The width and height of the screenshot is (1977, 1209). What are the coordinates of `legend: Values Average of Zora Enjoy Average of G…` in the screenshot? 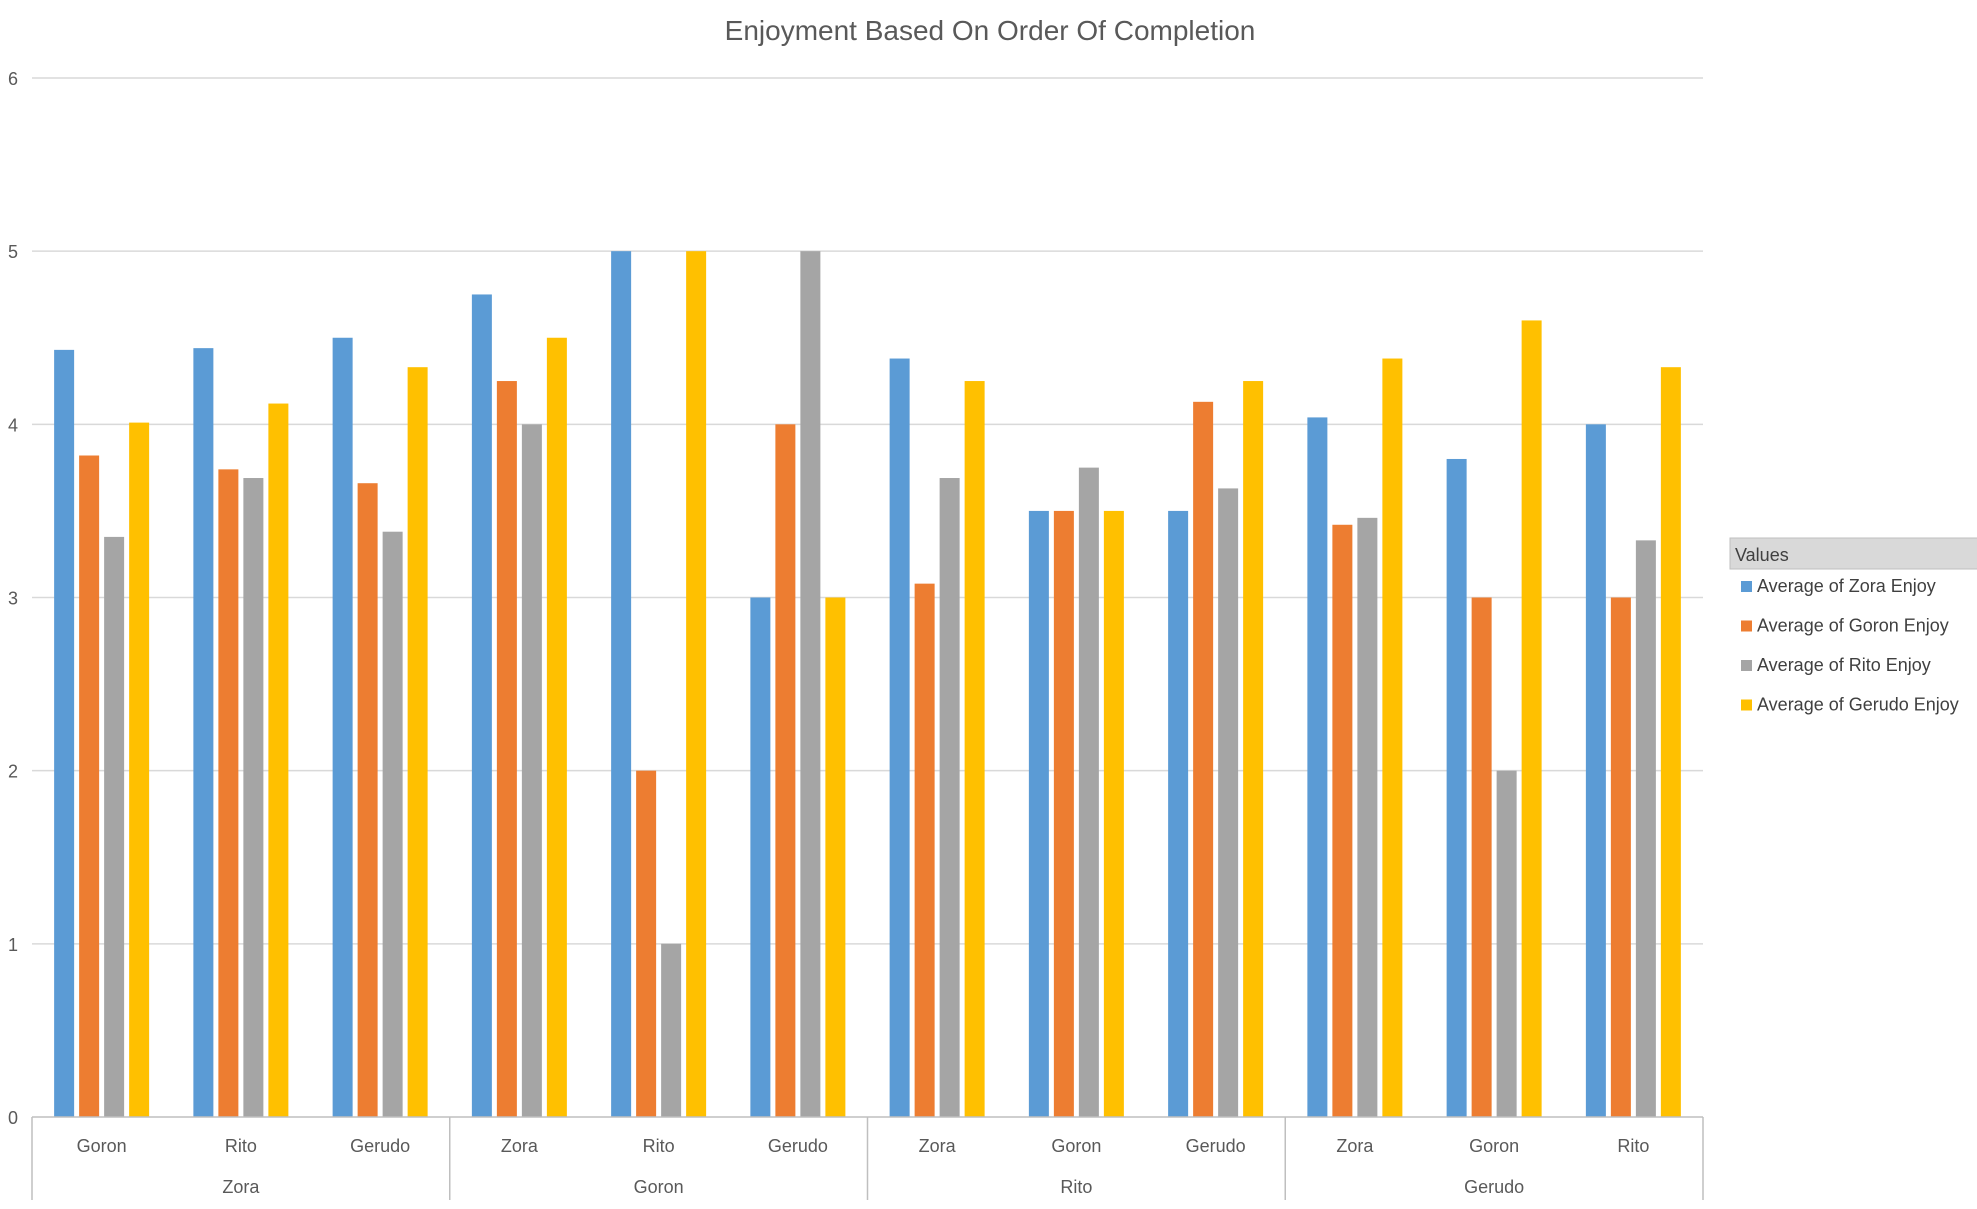 It's located at (1853, 626).